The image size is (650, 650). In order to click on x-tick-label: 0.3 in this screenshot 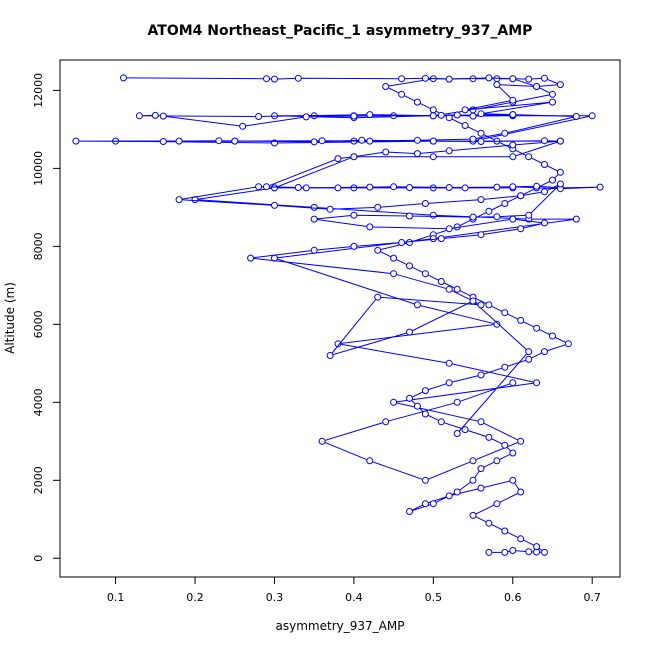, I will do `click(275, 597)`.